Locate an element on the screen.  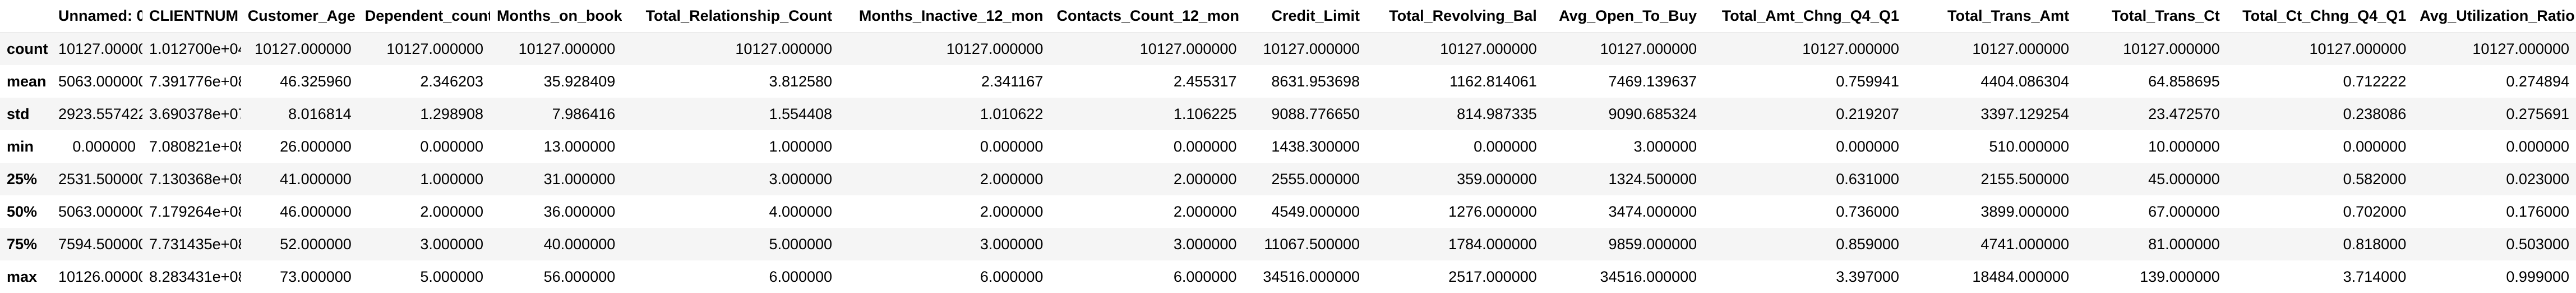
table-cell: 1276.000000 is located at coordinates (1492, 211).